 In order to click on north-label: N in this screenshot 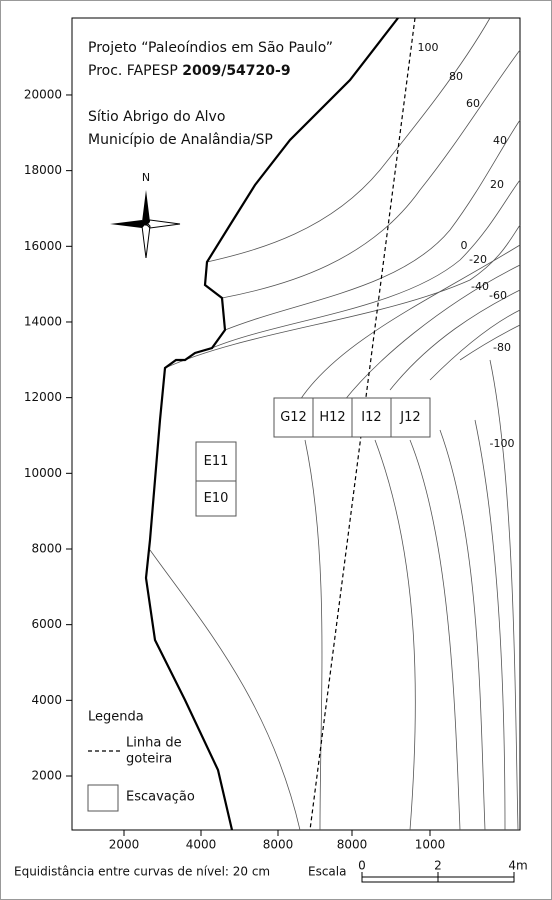, I will do `click(146, 177)`.